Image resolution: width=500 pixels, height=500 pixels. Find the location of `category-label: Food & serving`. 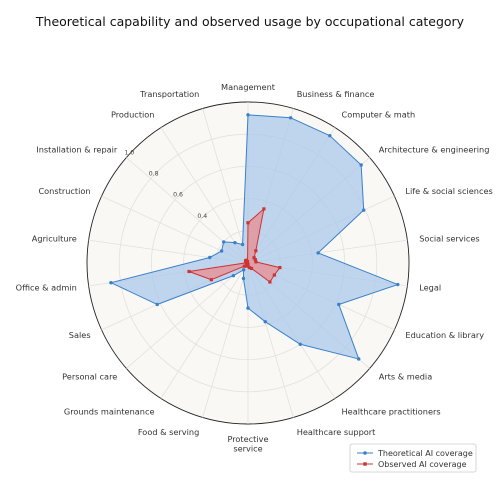

category-label: Food & serving is located at coordinates (168, 432).